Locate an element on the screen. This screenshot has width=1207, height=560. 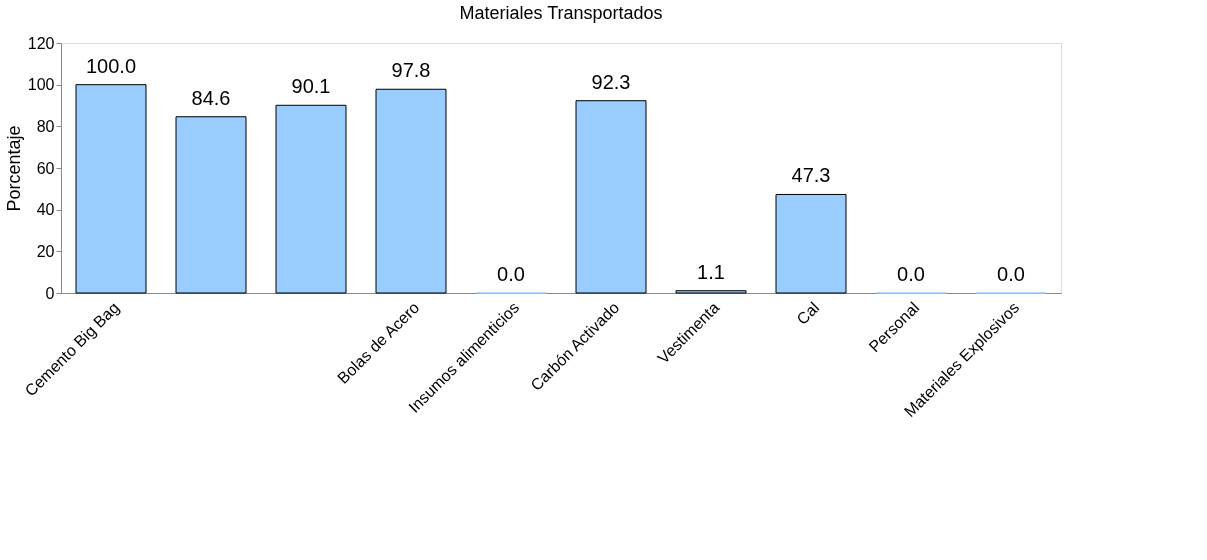
y-tick-label: 80 is located at coordinates (45, 126).